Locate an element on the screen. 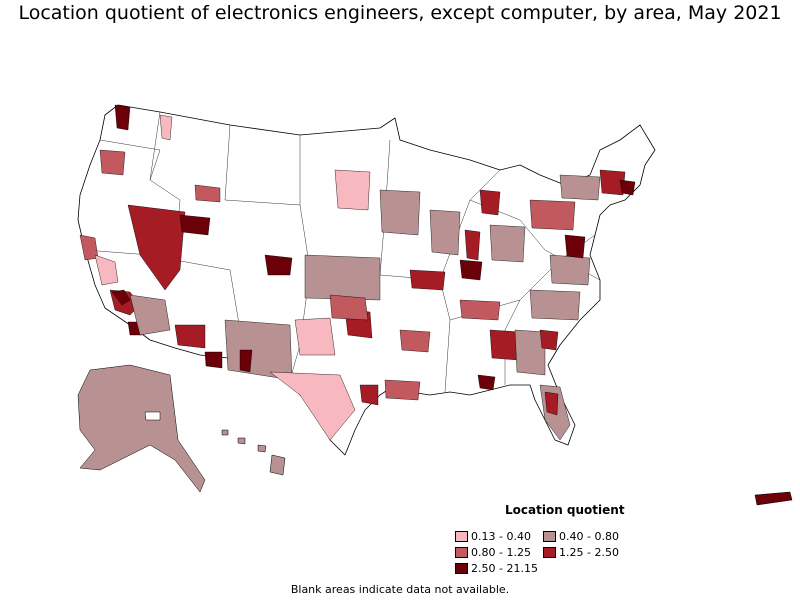  region-kentucky is located at coordinates (471, 270).